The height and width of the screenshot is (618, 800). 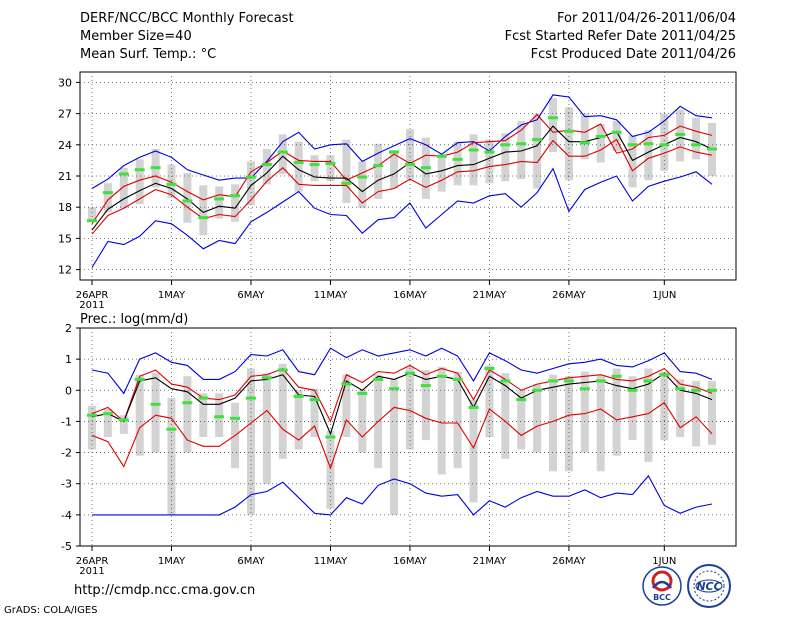 I want to click on x-tick-label: 21MAY, so click(x=490, y=561).